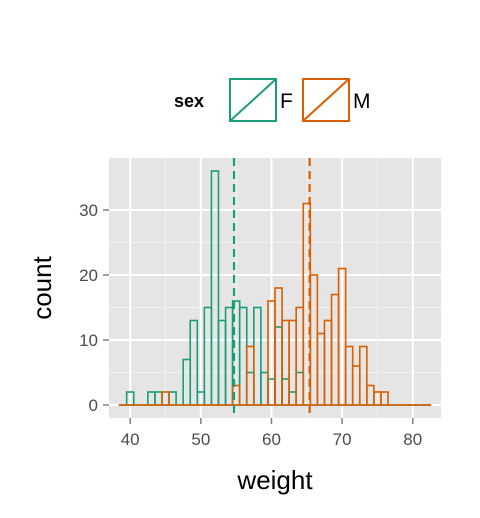 This screenshot has height=518, width=480. I want to click on x-tick-label: 50, so click(200, 439).